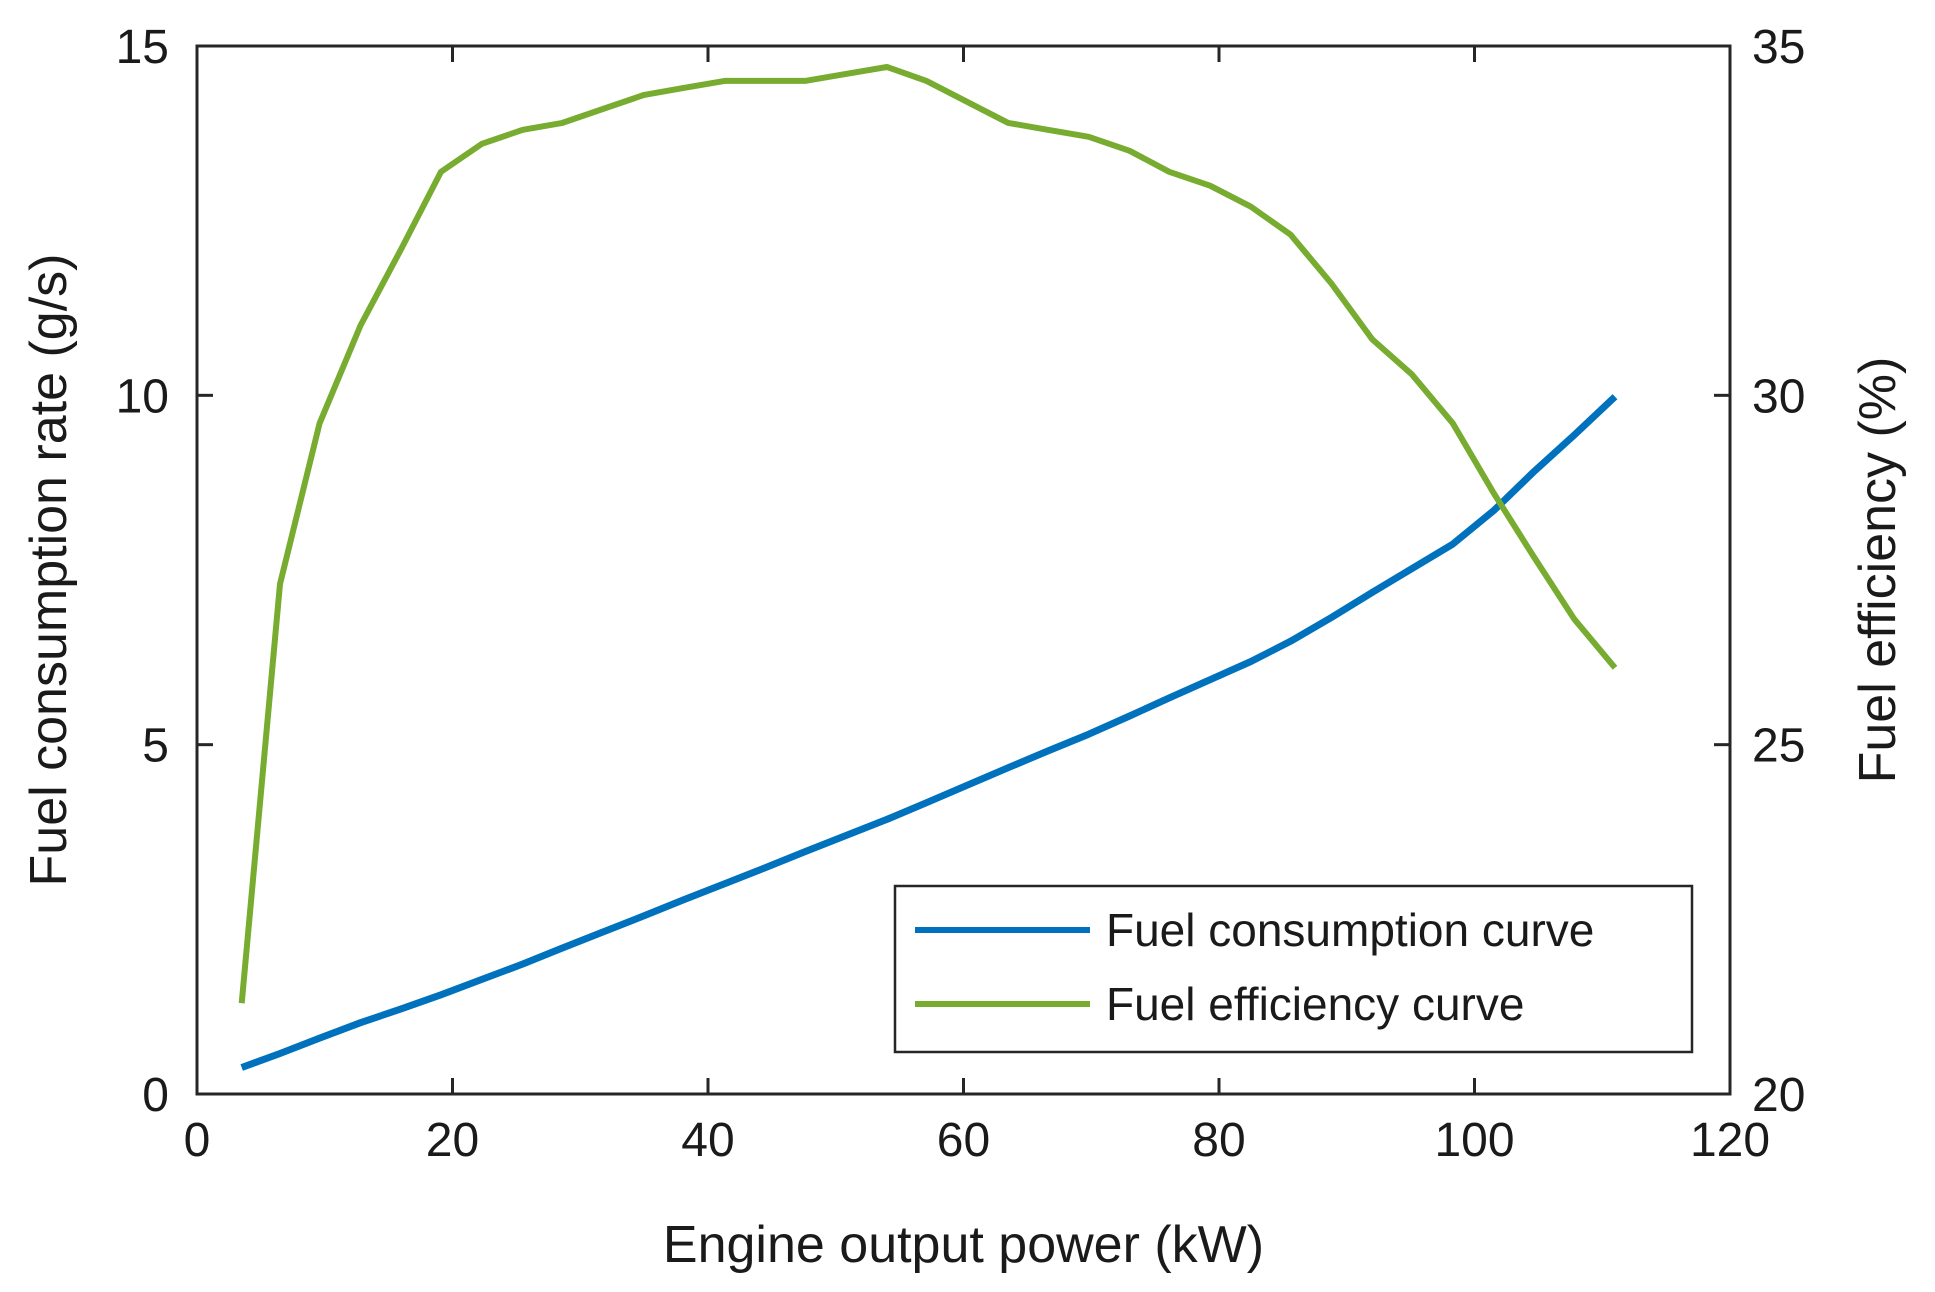 This screenshot has width=1935, height=1292. What do you see at coordinates (1778, 47) in the screenshot?
I see `right-y-tick-label: 35` at bounding box center [1778, 47].